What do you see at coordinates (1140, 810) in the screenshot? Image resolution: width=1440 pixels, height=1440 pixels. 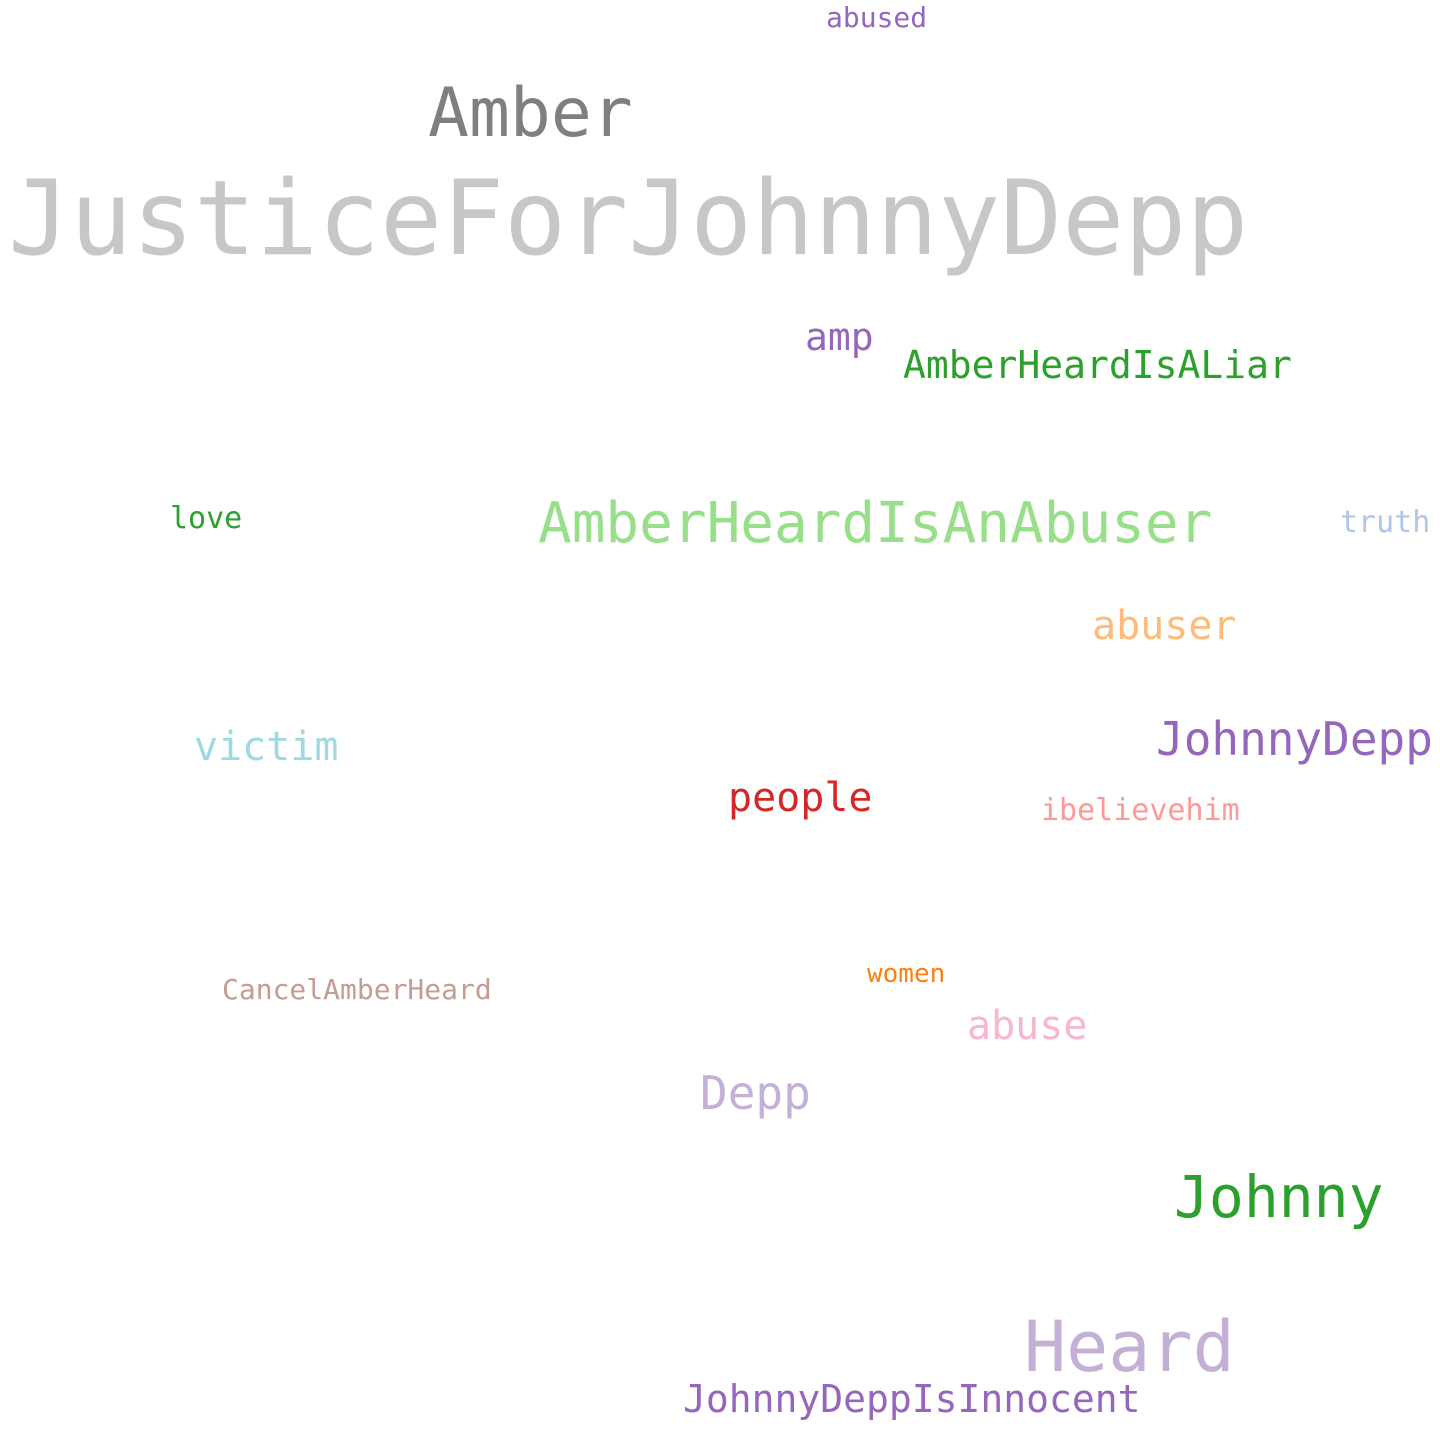 I see `word-ibelievehim: ibelievehim` at bounding box center [1140, 810].